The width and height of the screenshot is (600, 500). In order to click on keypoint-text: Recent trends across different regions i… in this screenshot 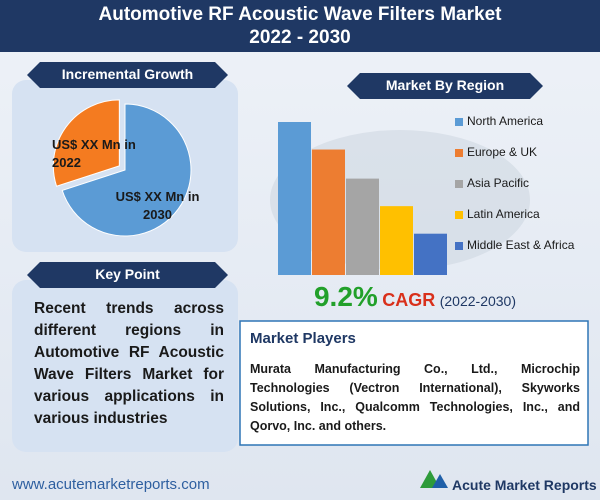, I will do `click(129, 363)`.